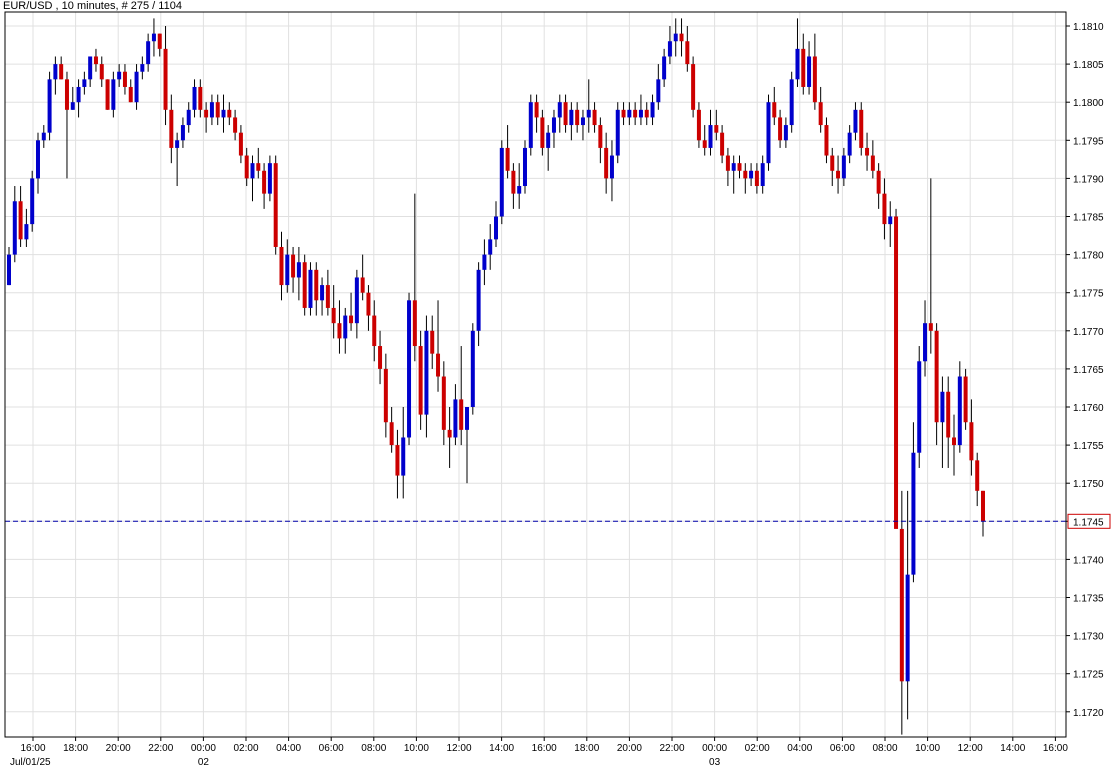  I want to click on x-tick-label: 18:00, so click(586, 748).